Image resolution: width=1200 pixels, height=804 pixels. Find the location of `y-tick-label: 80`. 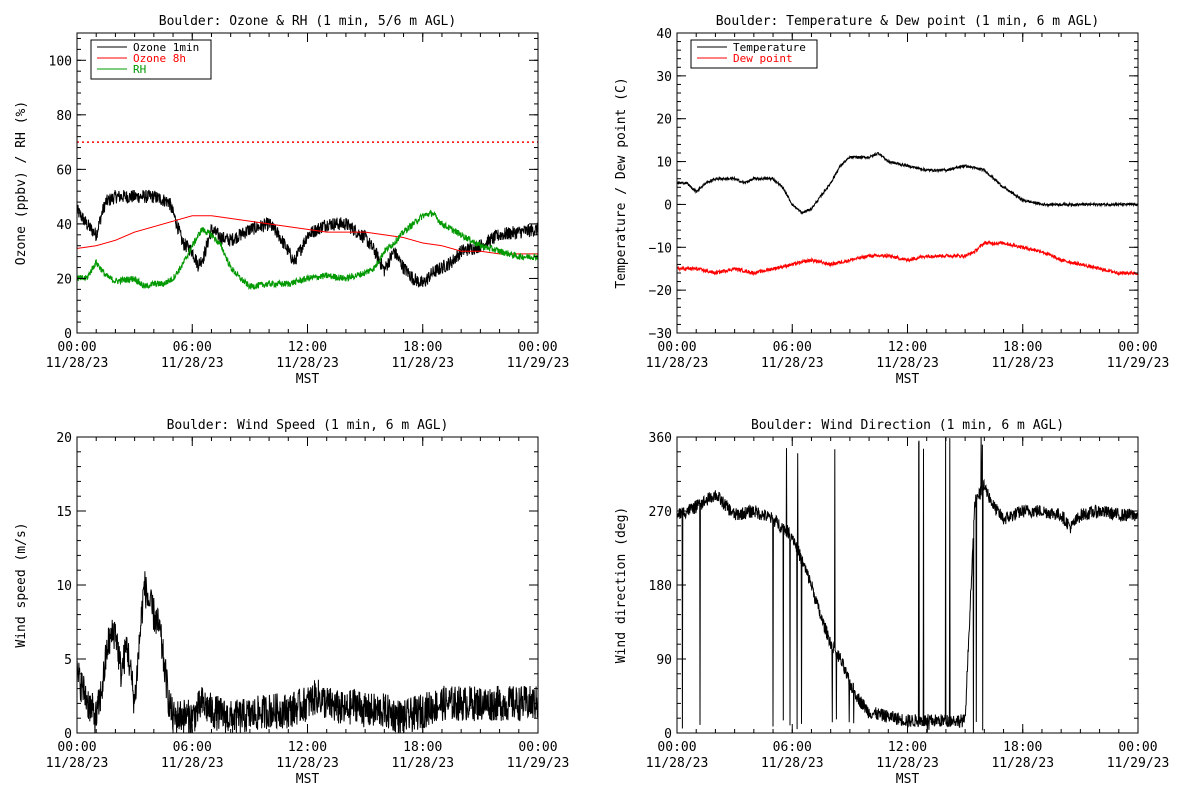

y-tick-label: 80 is located at coordinates (64, 116).